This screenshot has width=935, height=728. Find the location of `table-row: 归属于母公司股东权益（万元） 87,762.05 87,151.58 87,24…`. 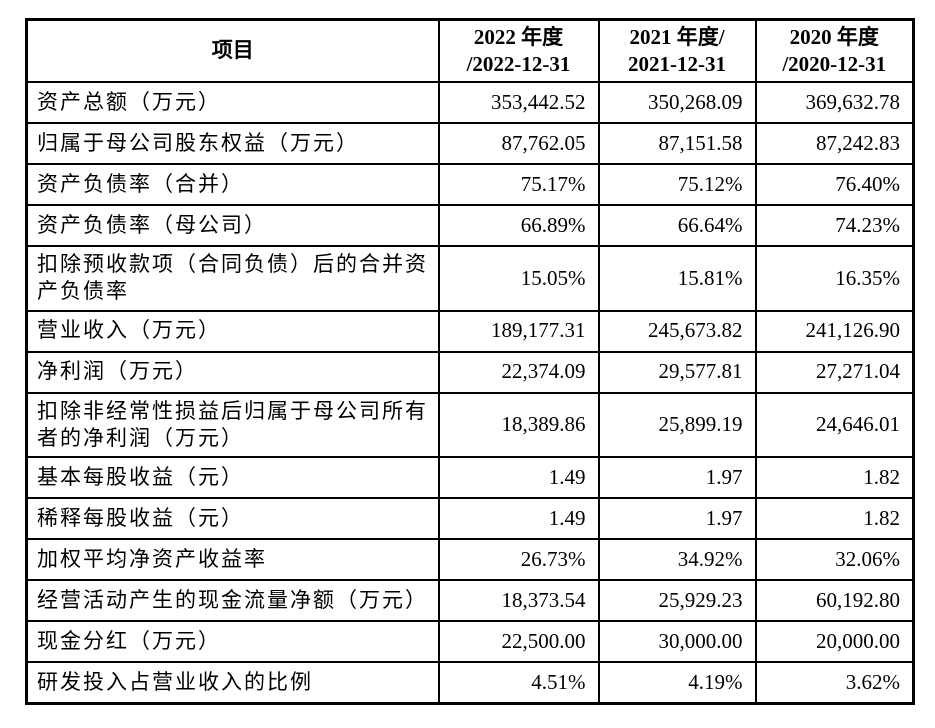

table-row: 归属于母公司股东权益（万元） 87,762.05 87,151.58 87,24… is located at coordinates (470, 143).